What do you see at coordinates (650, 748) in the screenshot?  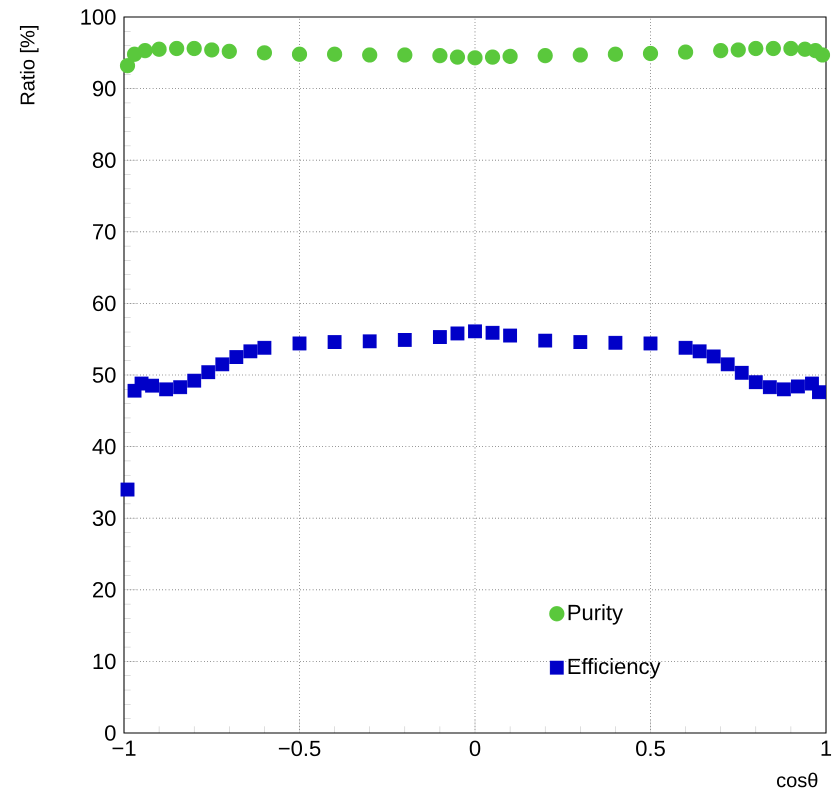 I see `x-tick-label: 0.5` at bounding box center [650, 748].